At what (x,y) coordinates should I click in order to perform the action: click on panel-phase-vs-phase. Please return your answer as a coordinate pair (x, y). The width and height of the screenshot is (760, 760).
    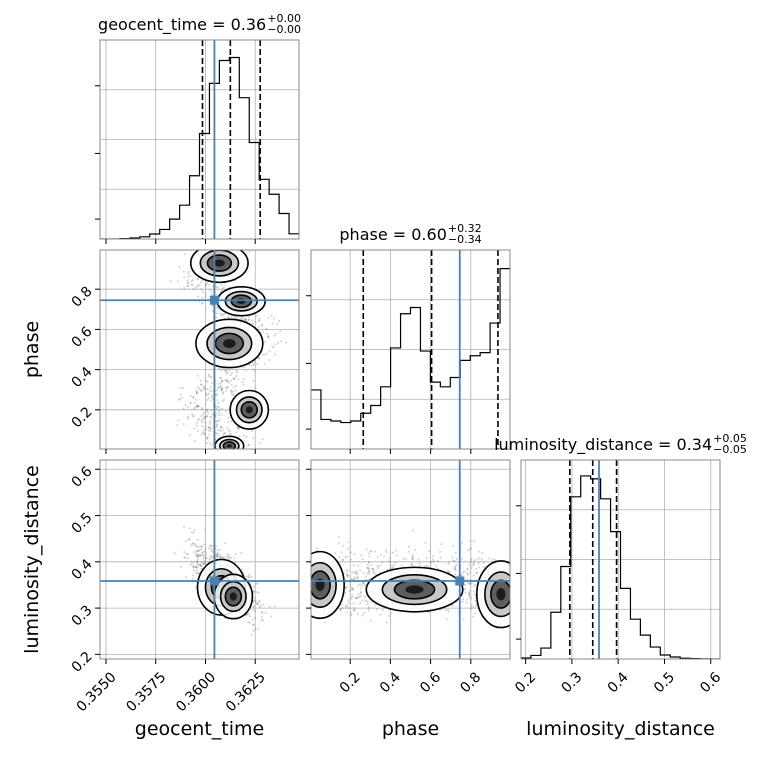
    Looking at the image, I should click on (408, 351).